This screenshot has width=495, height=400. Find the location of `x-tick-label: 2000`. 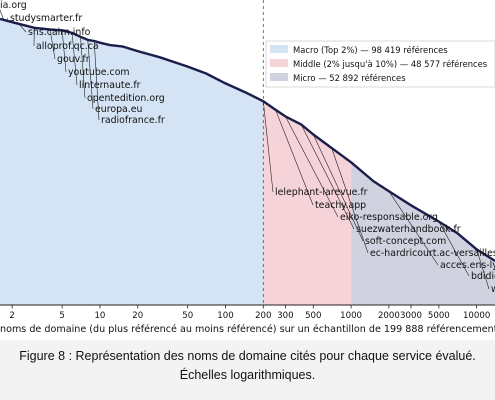

x-tick-label: 2000 is located at coordinates (389, 316).